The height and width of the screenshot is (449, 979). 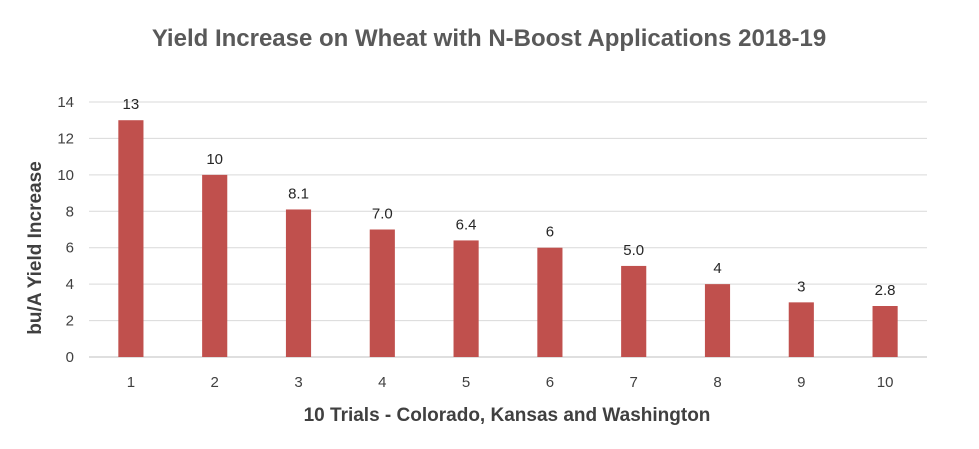 I want to click on x-tick-label: 10, so click(x=885, y=382).